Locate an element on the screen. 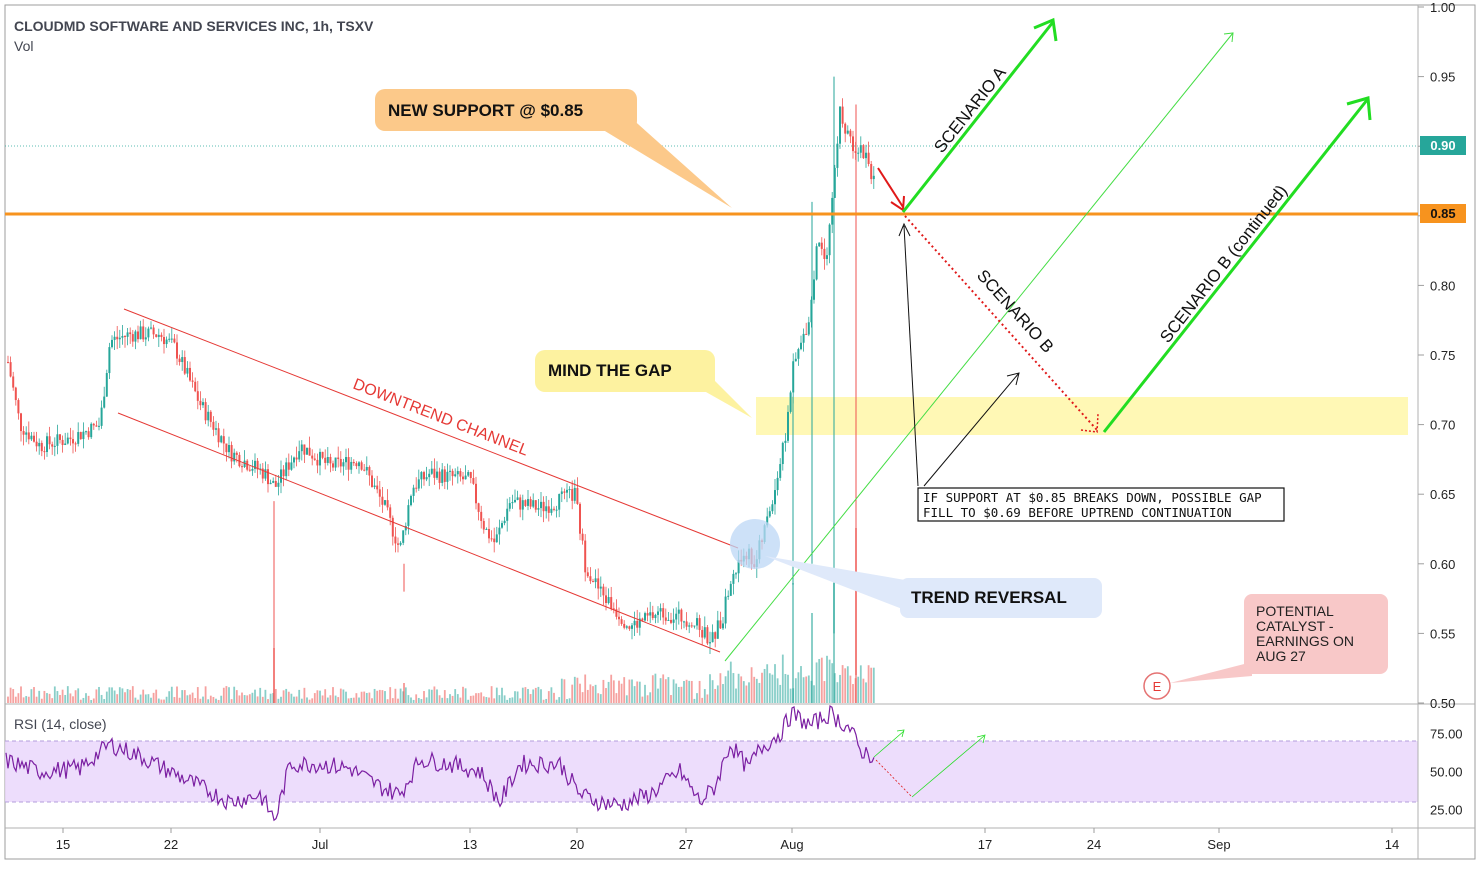  new-support-label: NEW SUPPORT @ $0.85 is located at coordinates (485, 110).